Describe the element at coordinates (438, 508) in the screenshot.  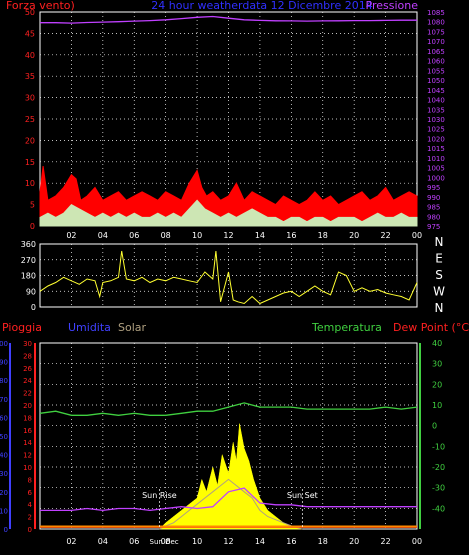
I see `y-tick-temp: -40` at that location.